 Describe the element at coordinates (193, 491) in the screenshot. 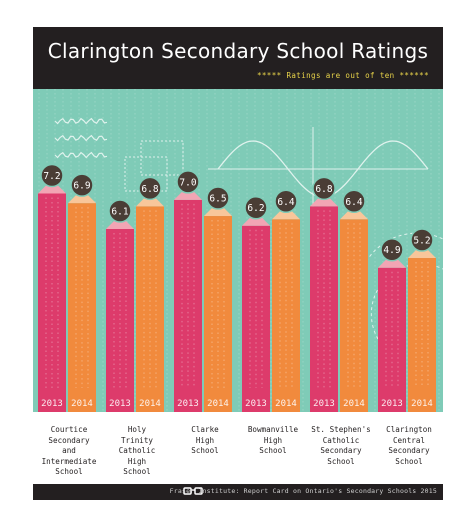

I see `glasses-icon` at that location.